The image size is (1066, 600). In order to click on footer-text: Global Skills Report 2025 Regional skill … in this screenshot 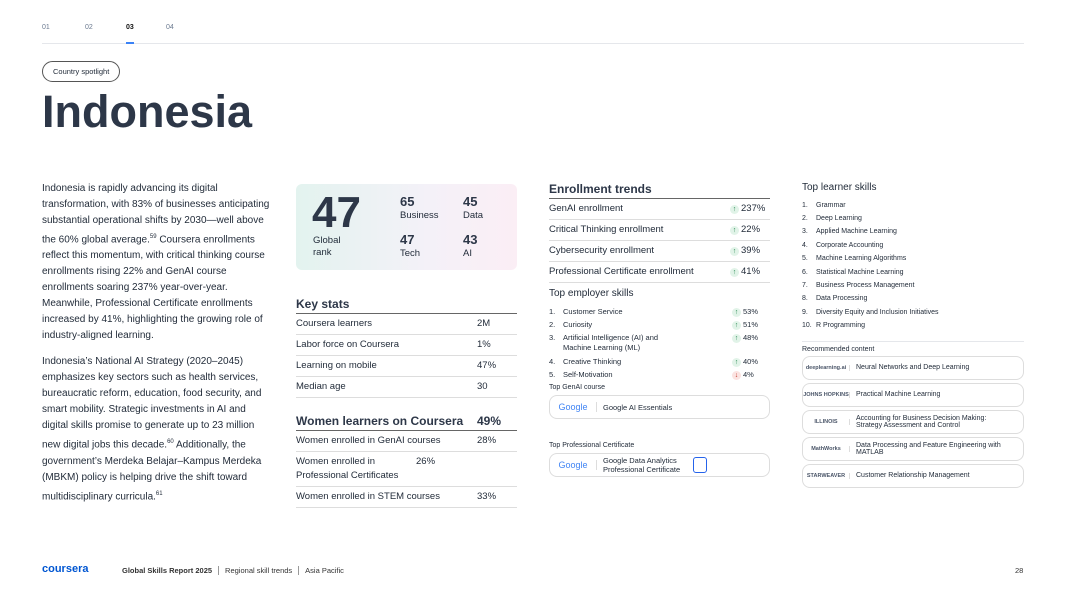, I will do `click(233, 570)`.